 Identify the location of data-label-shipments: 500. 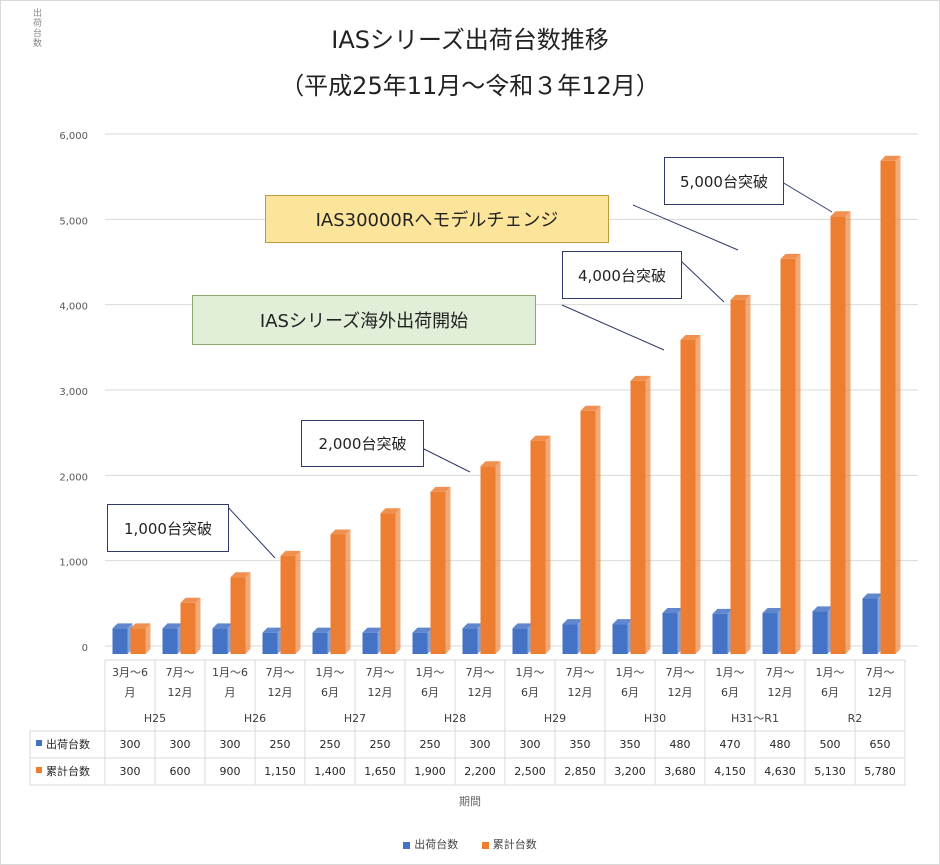
(830, 744).